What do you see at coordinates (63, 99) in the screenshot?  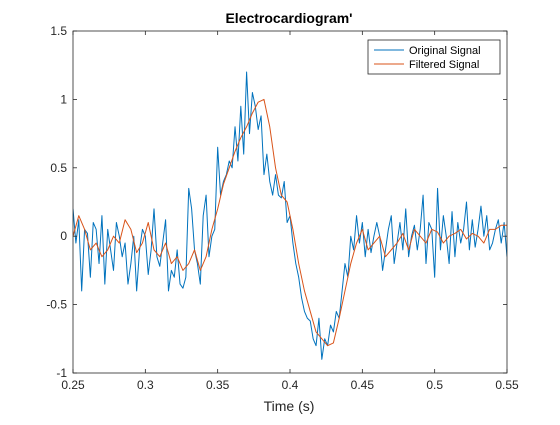 I see `y-tick-label: 1` at bounding box center [63, 99].